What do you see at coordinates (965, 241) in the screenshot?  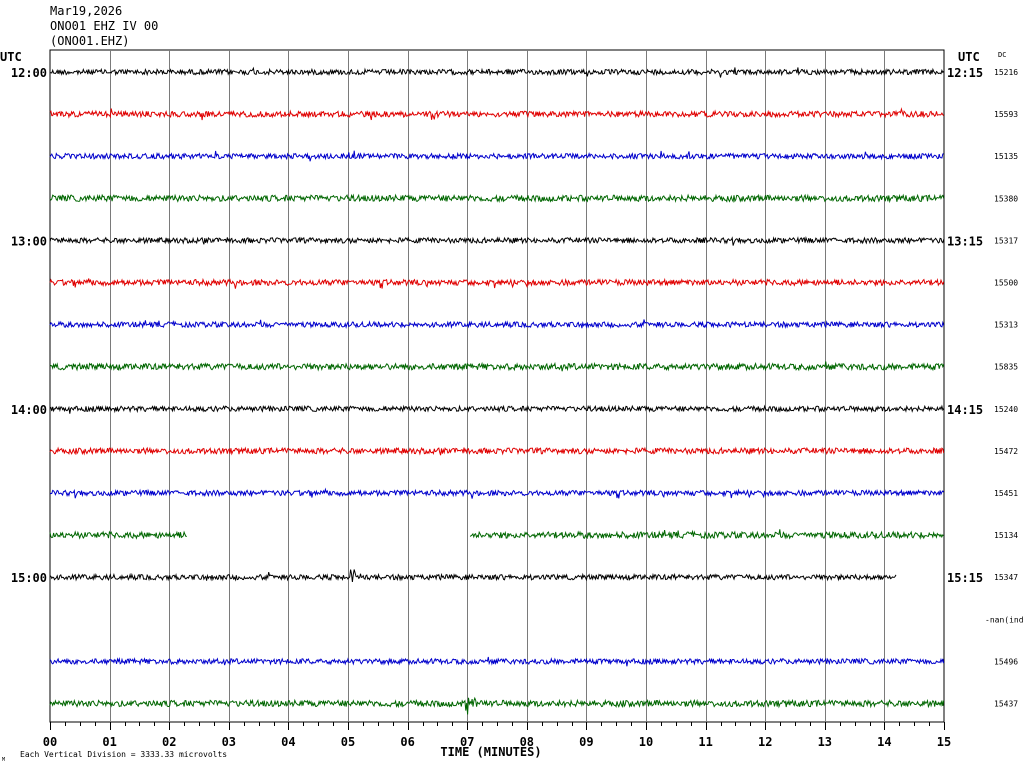 I see `hour-label-right: 13:15` at bounding box center [965, 241].